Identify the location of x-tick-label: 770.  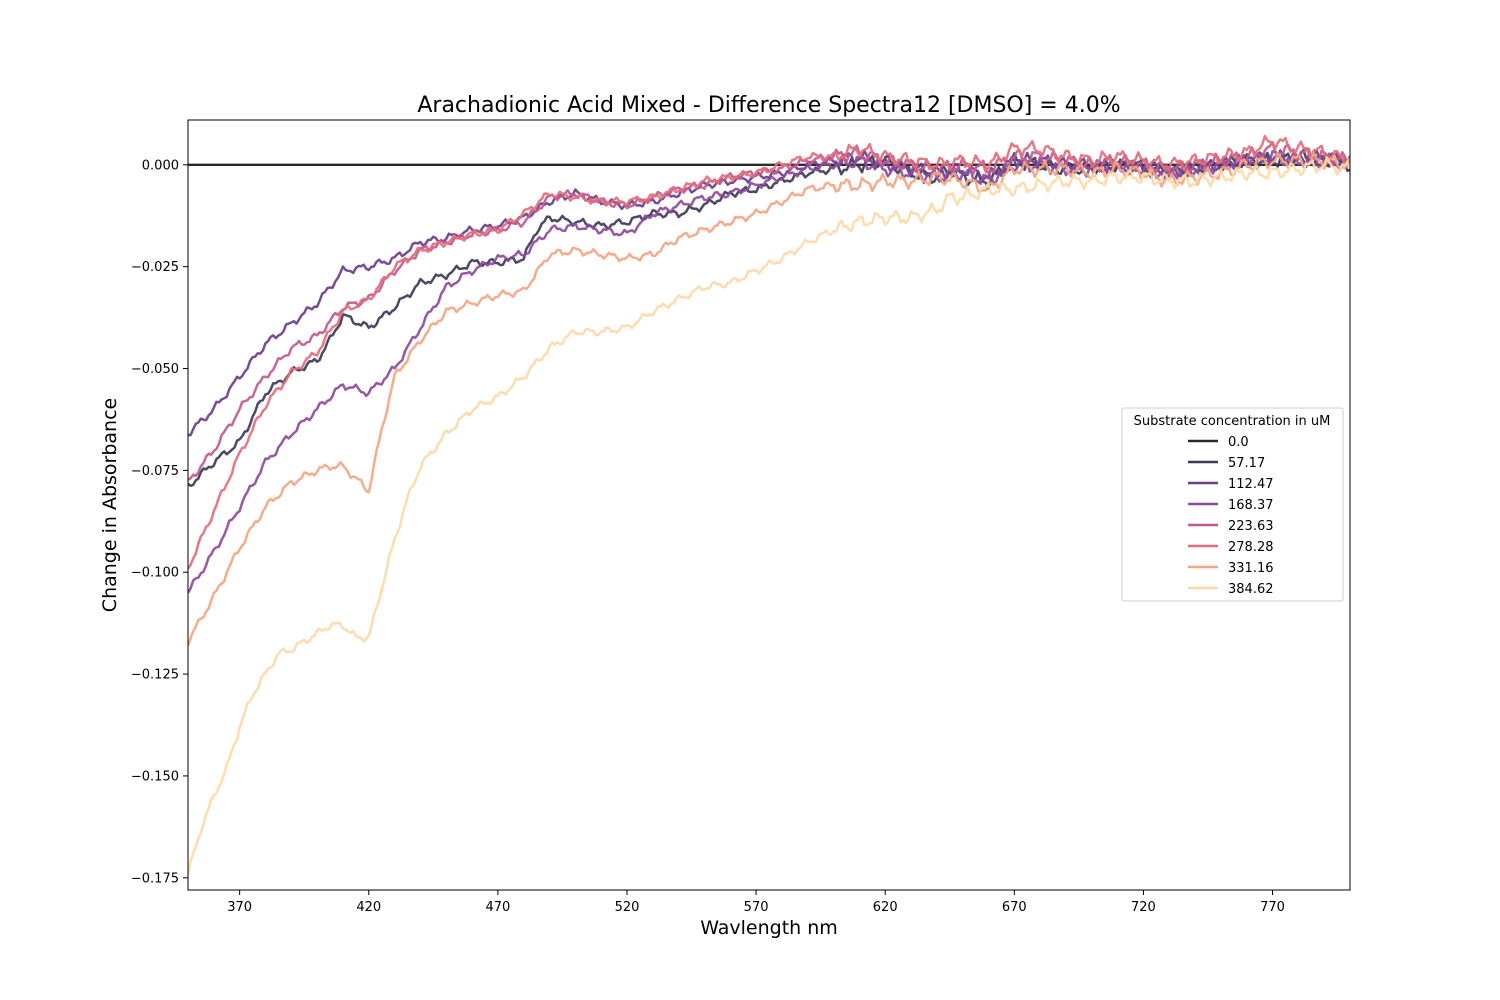
(1272, 907).